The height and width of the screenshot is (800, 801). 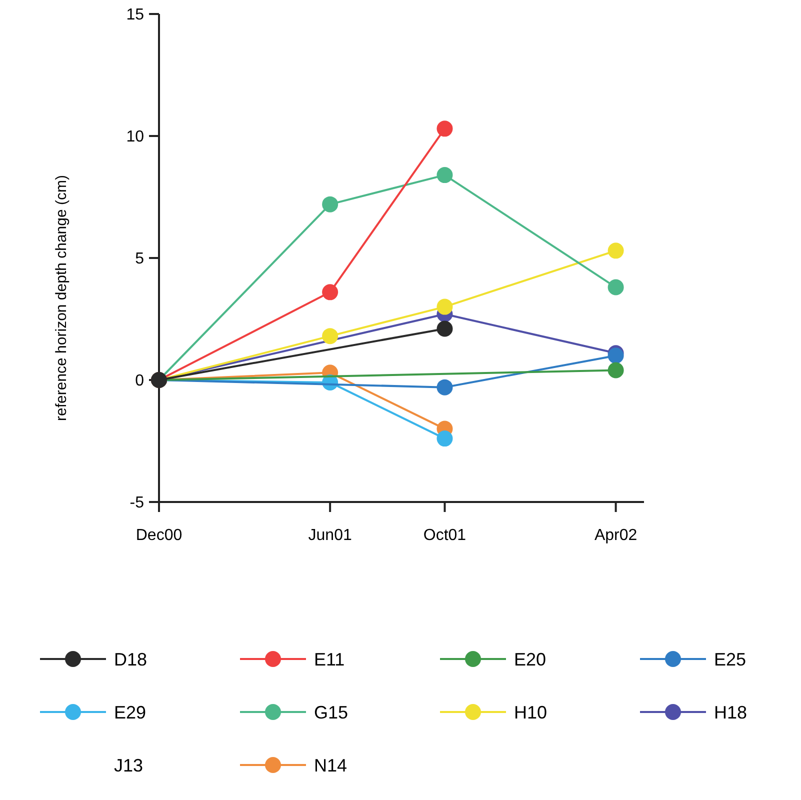 I want to click on y-tick-label: 0, so click(x=139, y=381).